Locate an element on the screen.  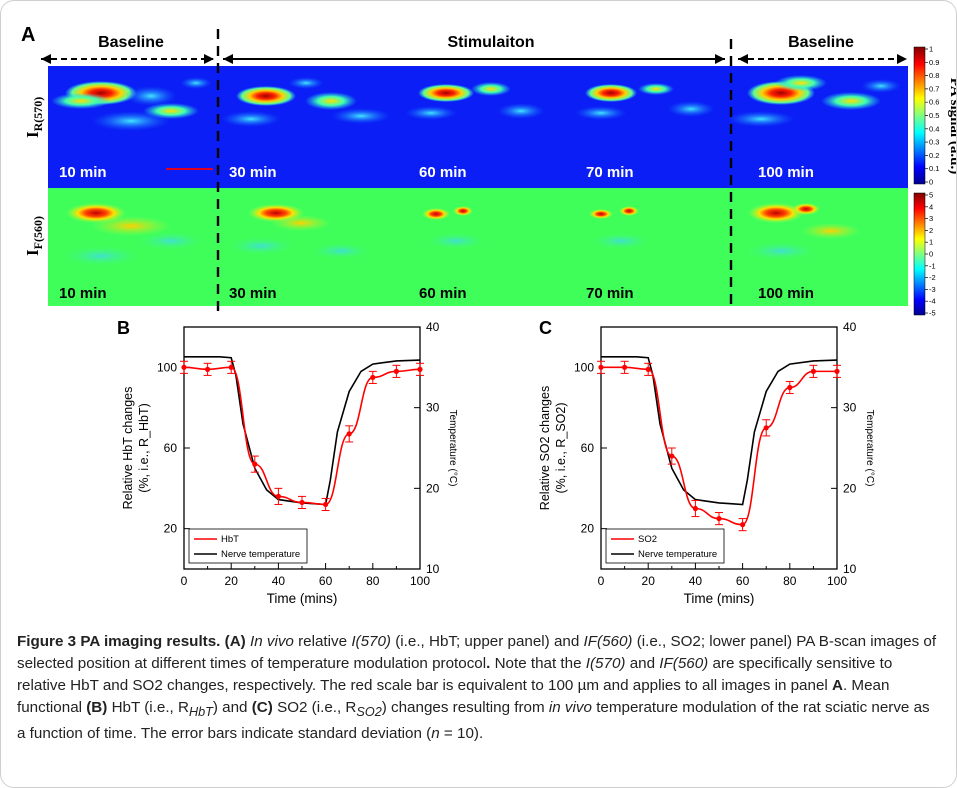
caption-text: Note that the is located at coordinates (538, 663).